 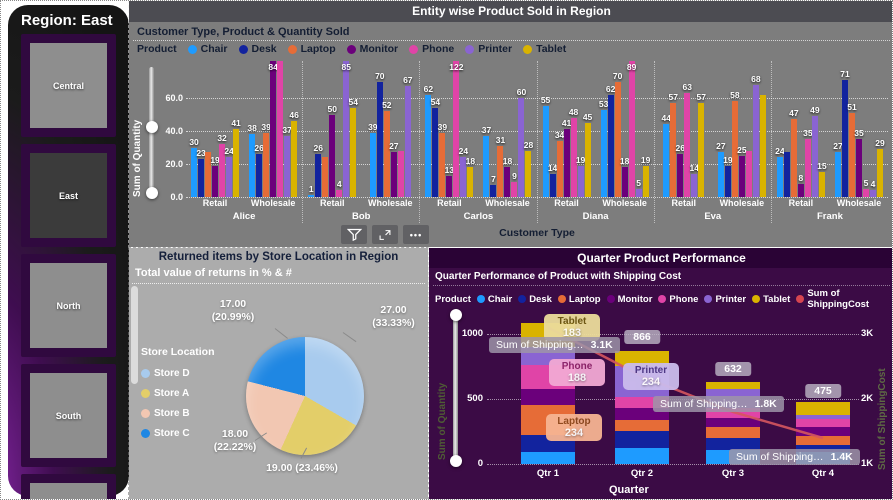 I want to click on tablet-bar: 15, so click(x=822, y=179).